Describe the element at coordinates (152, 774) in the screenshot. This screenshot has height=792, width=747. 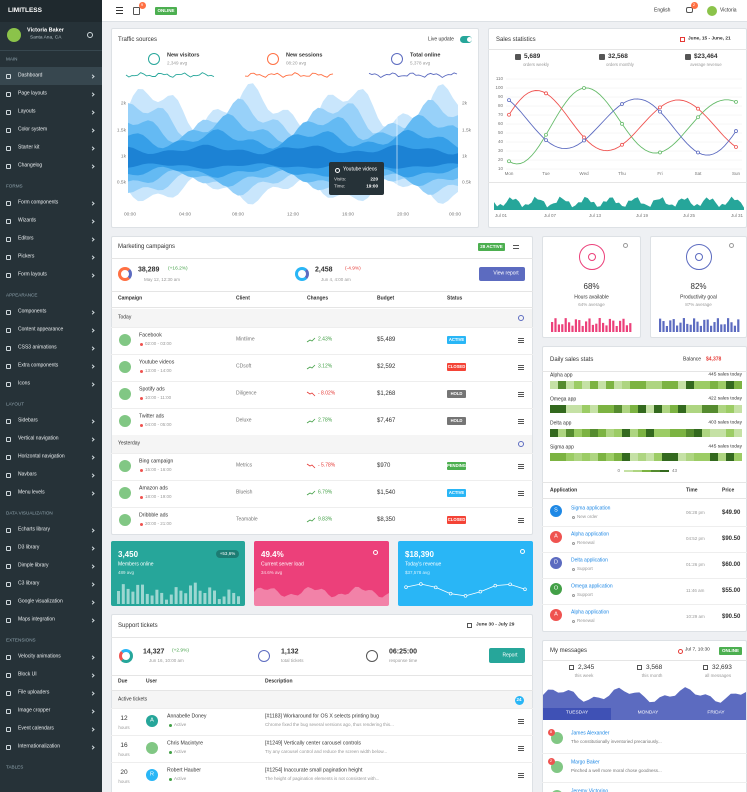
I see `ticket-initial: R` at that location.